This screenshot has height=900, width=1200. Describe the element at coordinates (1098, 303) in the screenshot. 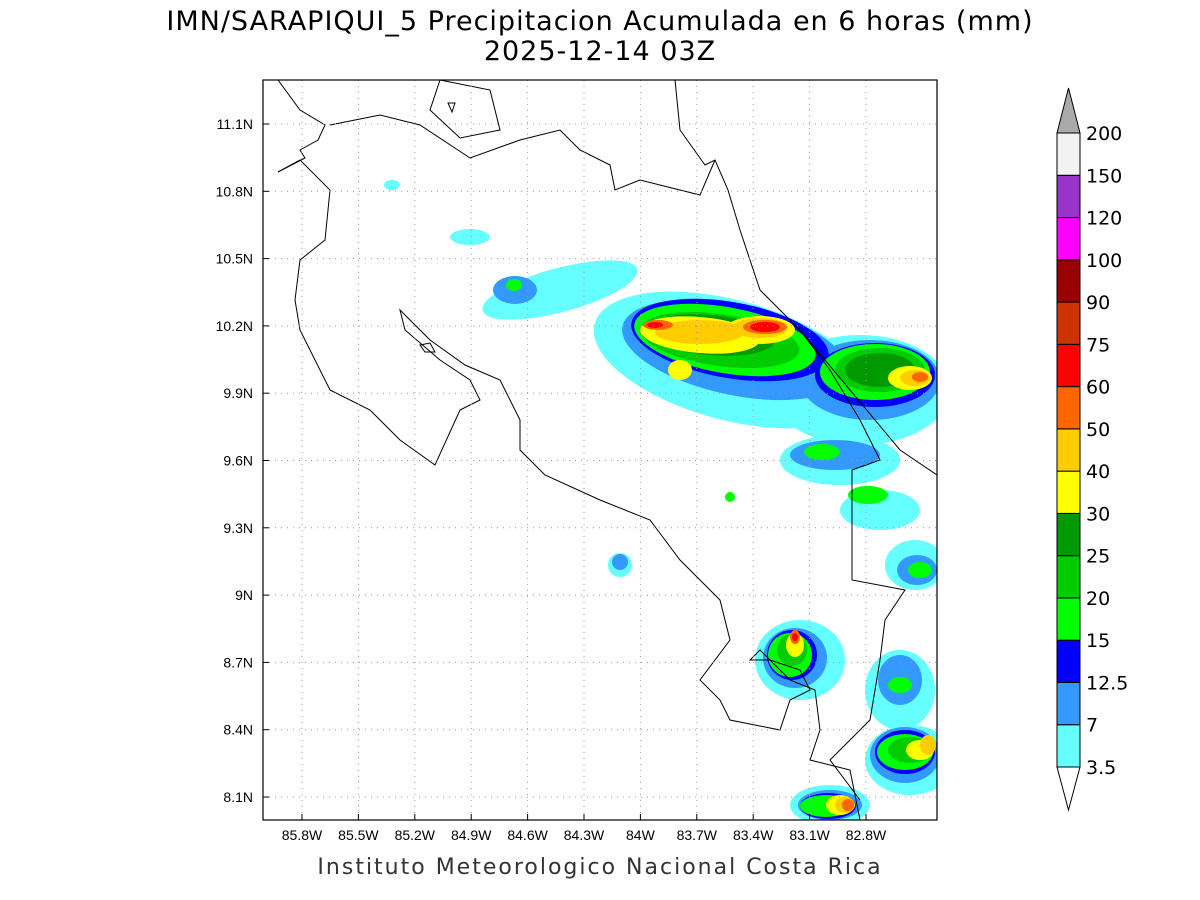

I see `colorbar-label: 90` at that location.